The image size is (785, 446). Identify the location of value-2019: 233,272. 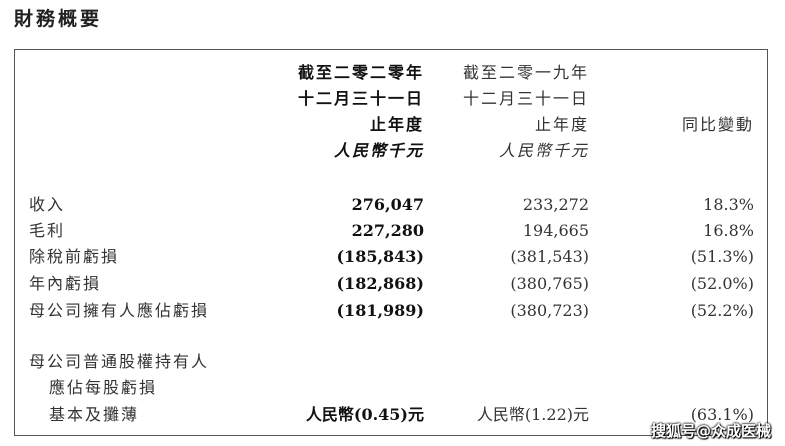
(555, 204).